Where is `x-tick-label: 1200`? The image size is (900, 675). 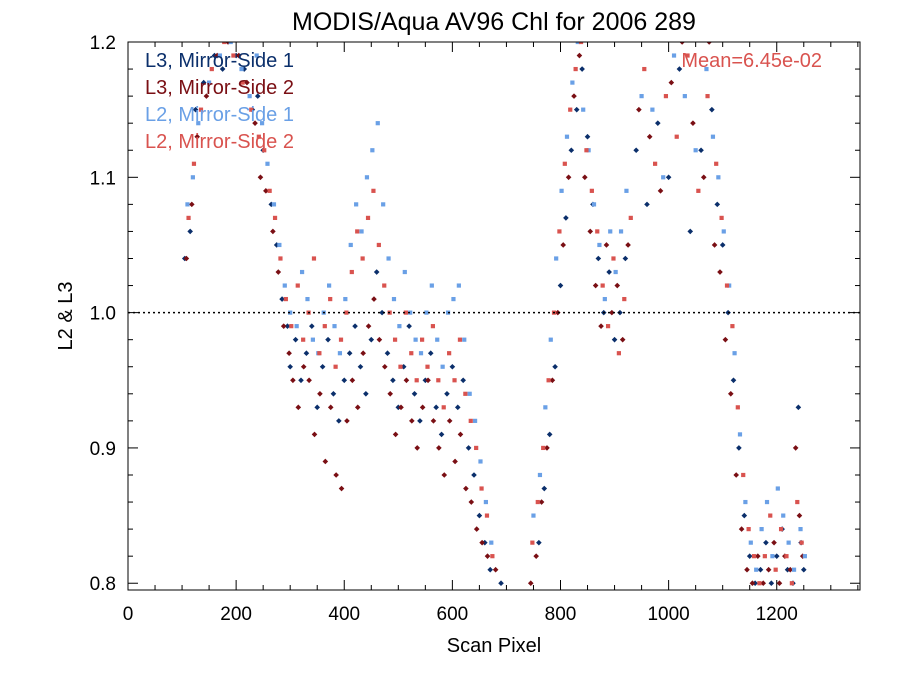
x-tick-label: 1200 is located at coordinates (777, 614).